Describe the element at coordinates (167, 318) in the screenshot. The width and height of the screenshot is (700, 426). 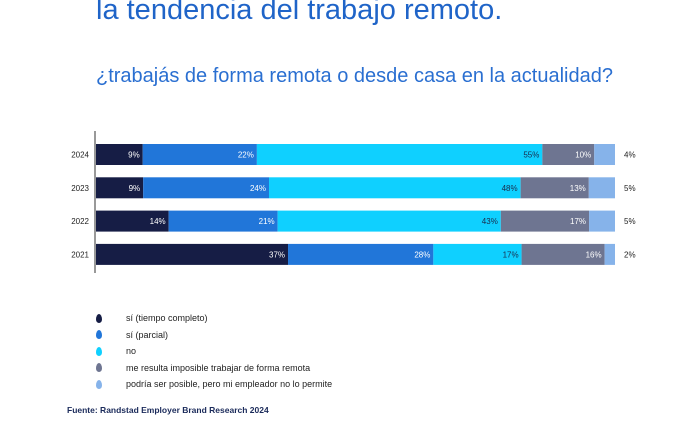
I see `legend-label: sí (tiempo completo)` at that location.